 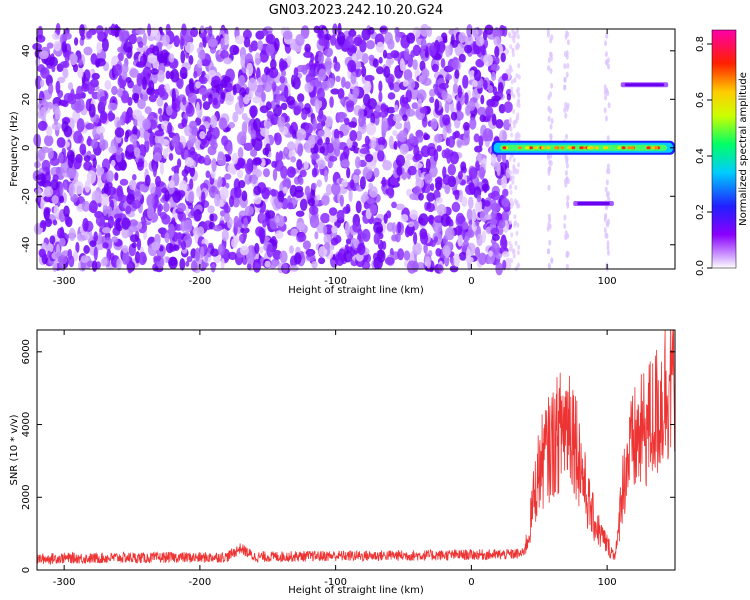 I want to click on colorbar-frame, so click(x=724, y=149).